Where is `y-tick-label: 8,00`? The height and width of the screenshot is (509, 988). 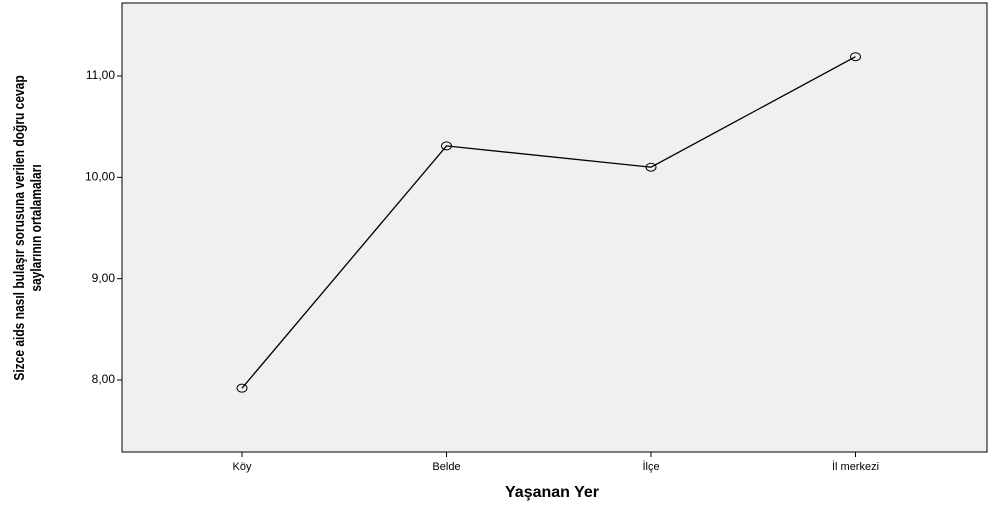 y-tick-label: 8,00 is located at coordinates (104, 379).